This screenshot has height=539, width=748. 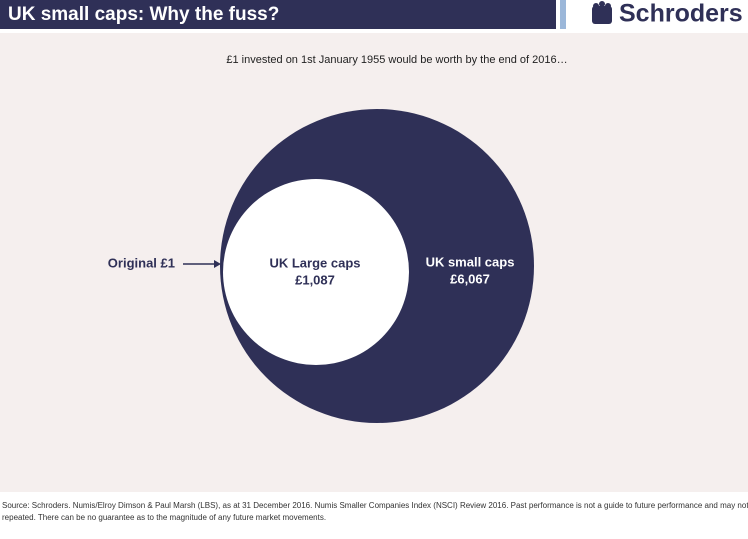 What do you see at coordinates (314, 262) in the screenshot?
I see `large-caps-label: UK Large caps` at bounding box center [314, 262].